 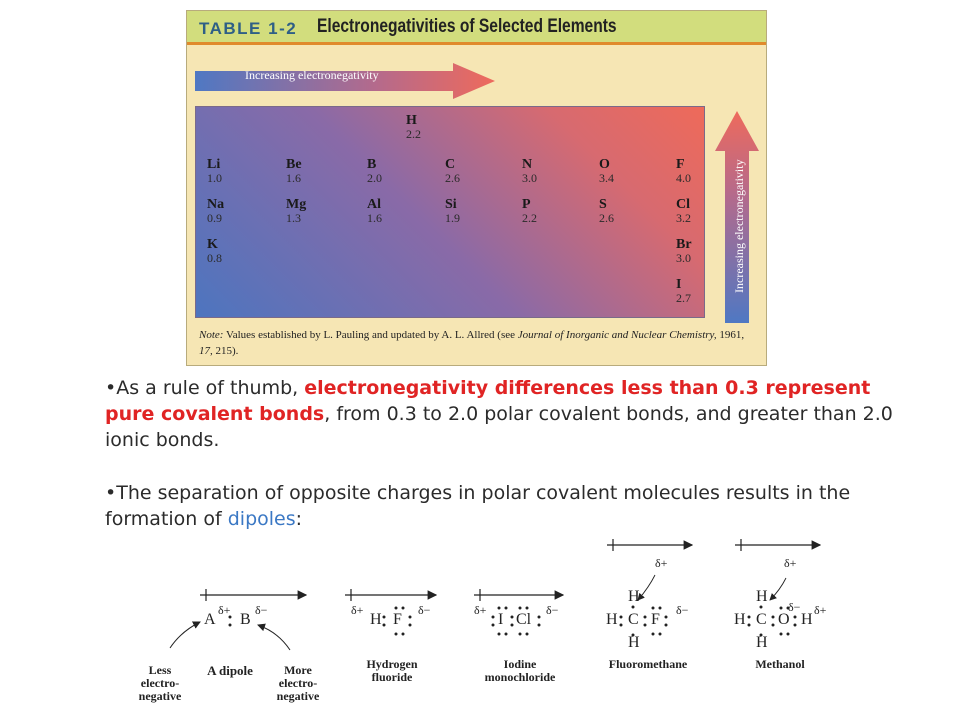 I want to click on element-symbol: I, so click(x=679, y=284).